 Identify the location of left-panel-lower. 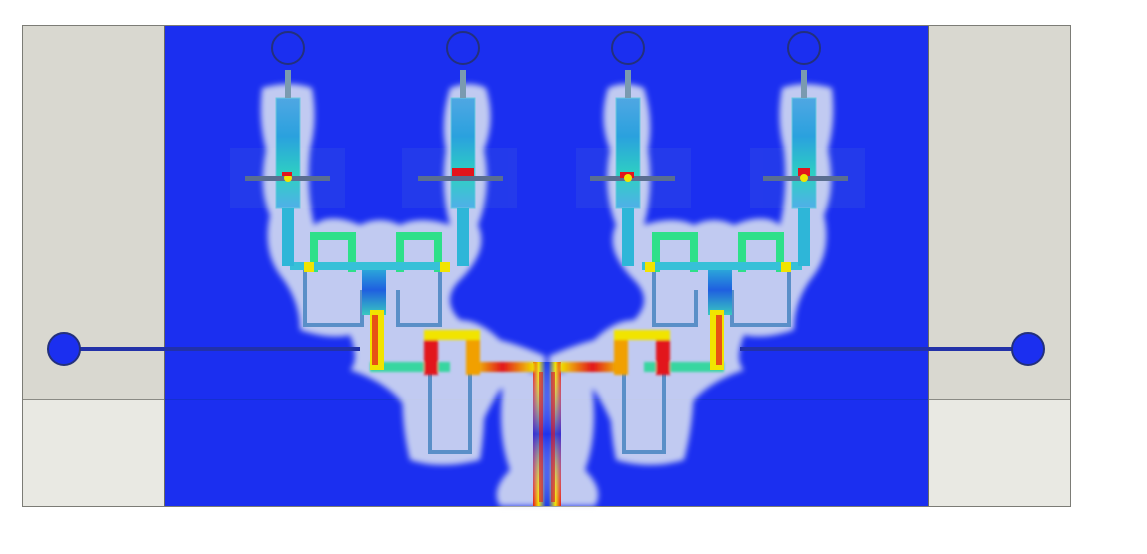
(93, 452).